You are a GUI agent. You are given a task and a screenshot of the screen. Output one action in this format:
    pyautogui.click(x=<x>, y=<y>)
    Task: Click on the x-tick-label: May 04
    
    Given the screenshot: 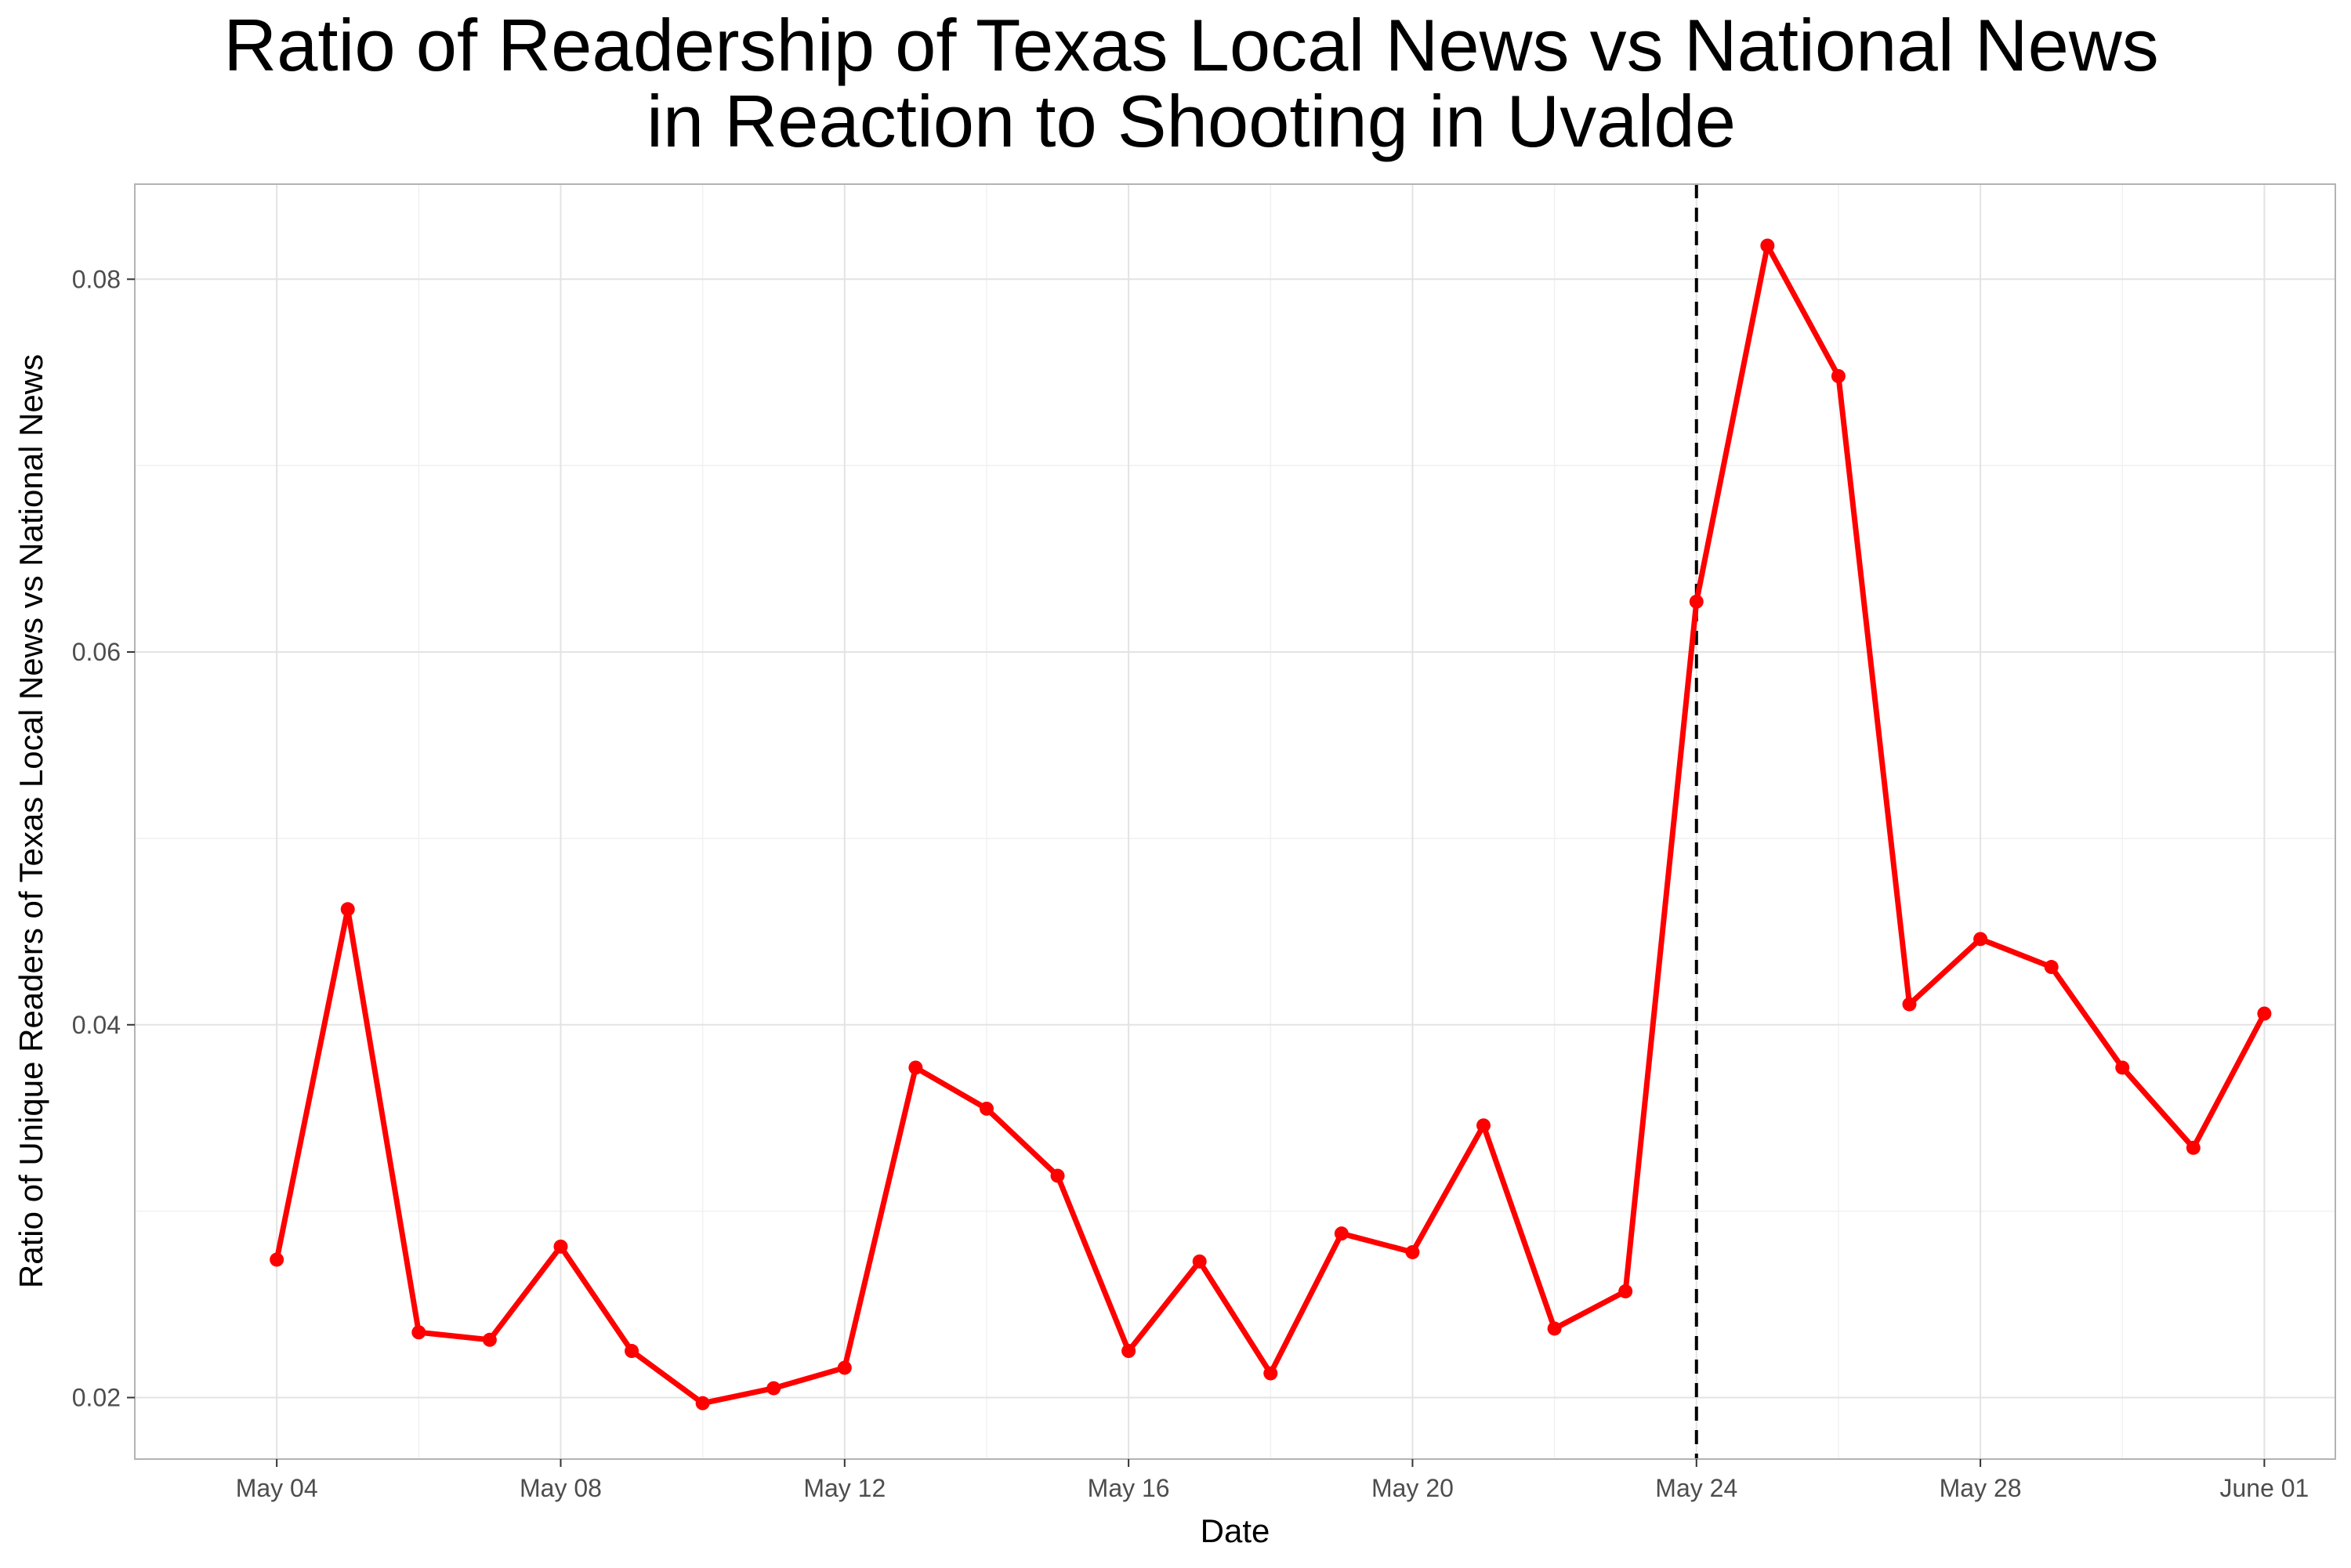 What is the action you would take?
    pyautogui.click(x=277, y=1488)
    